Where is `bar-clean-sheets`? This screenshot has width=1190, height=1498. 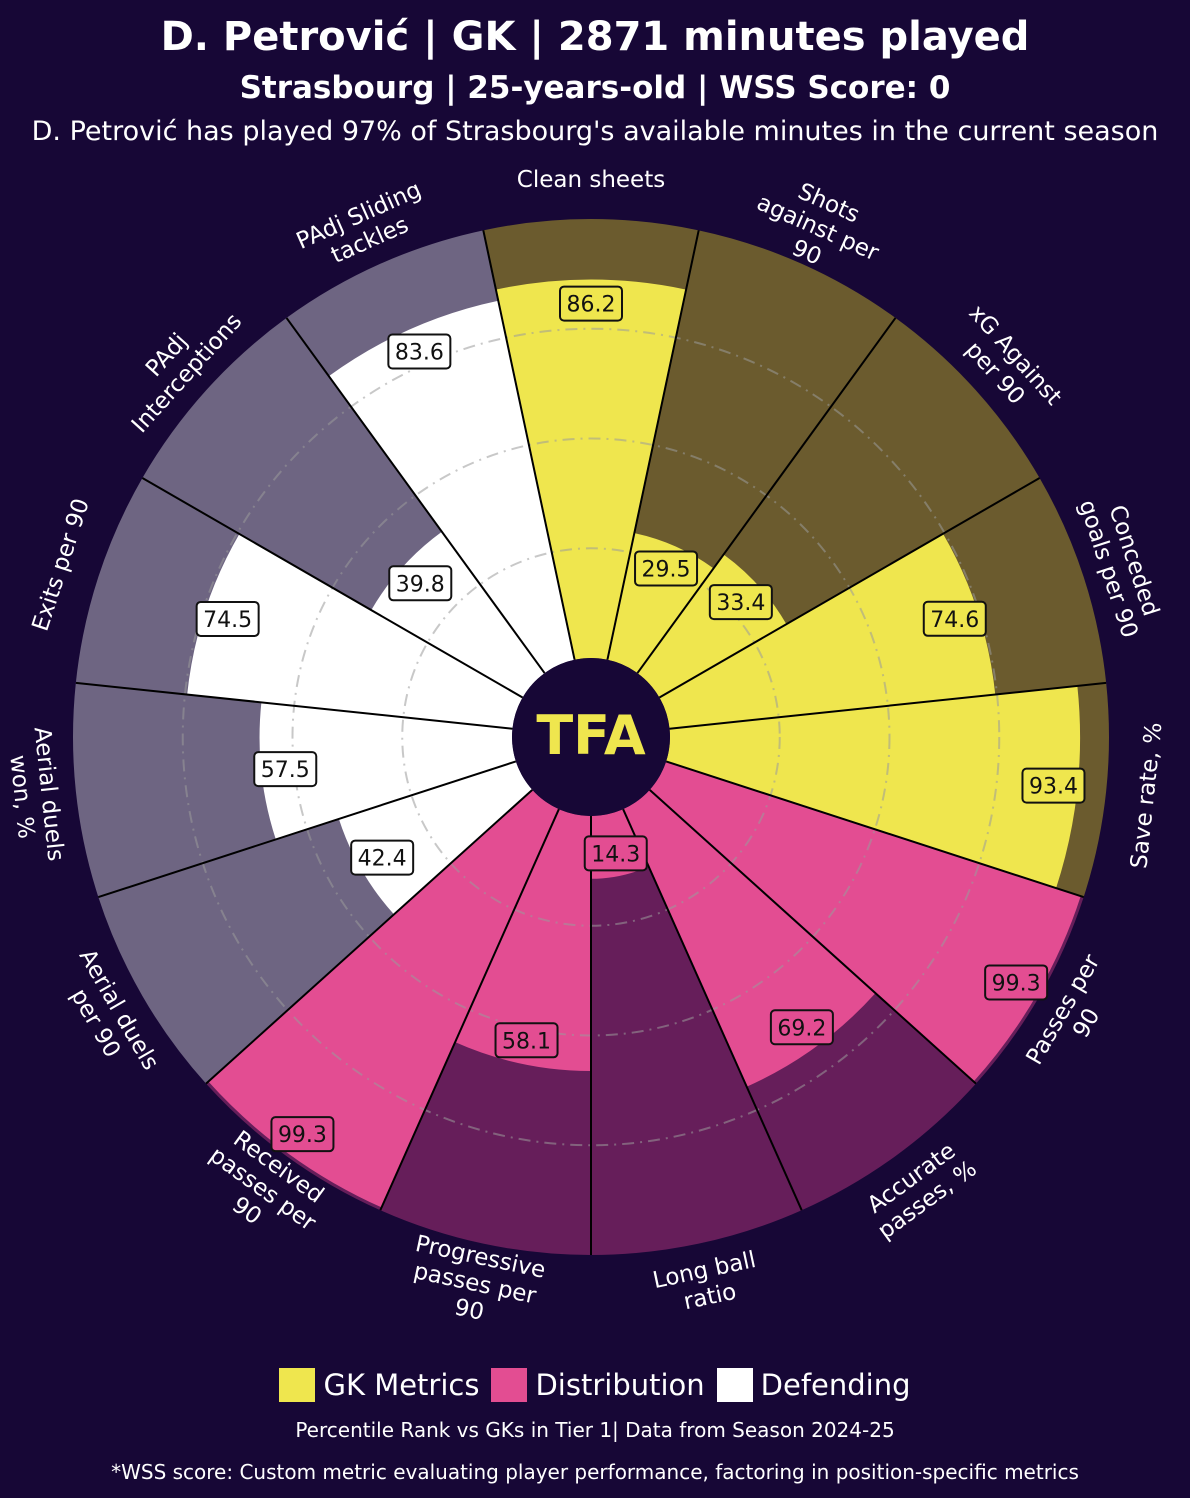
bar-clean-sheets is located at coordinates (591, 469).